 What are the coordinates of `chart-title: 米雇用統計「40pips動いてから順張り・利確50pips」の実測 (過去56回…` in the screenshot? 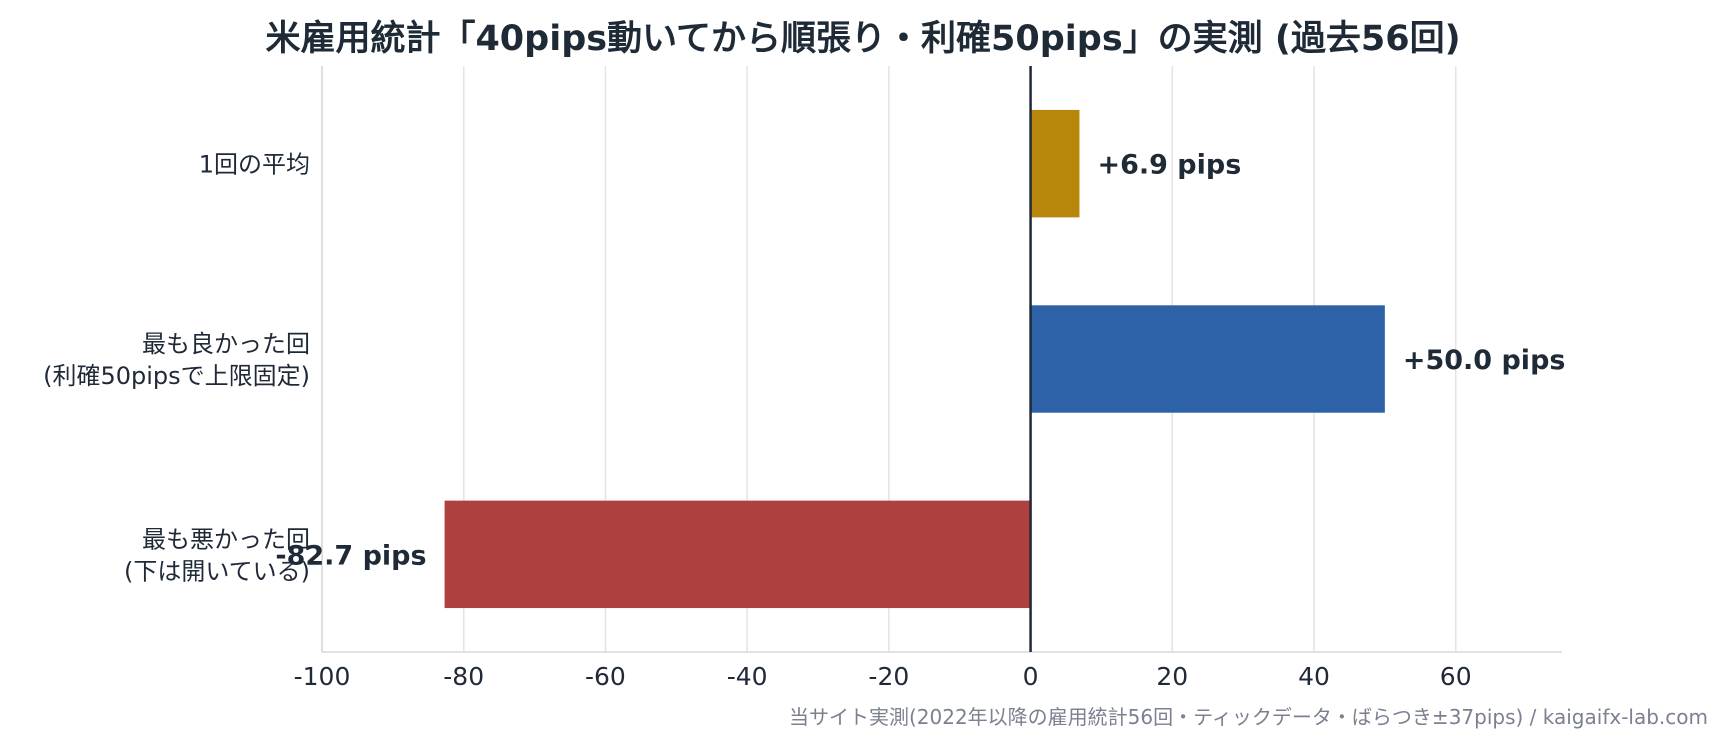 It's located at (862, 38).